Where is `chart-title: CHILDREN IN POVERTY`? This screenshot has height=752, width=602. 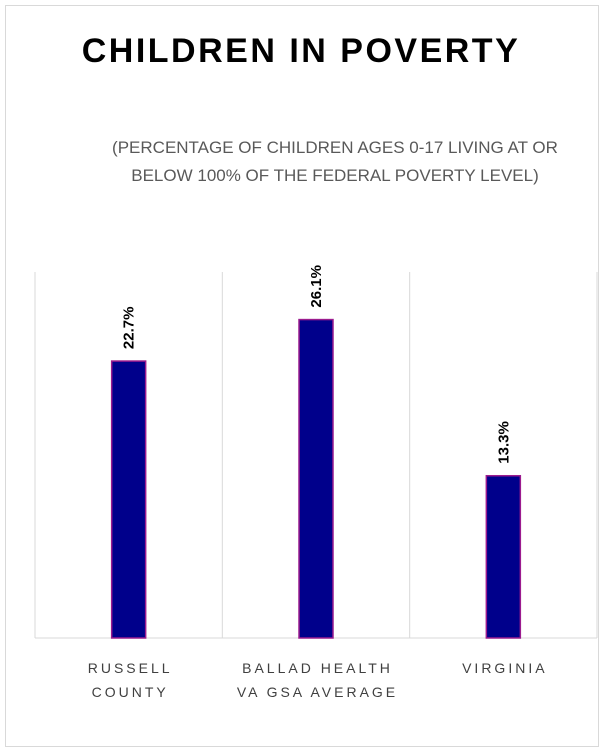
chart-title: CHILDREN IN POVERTY is located at coordinates (301, 51).